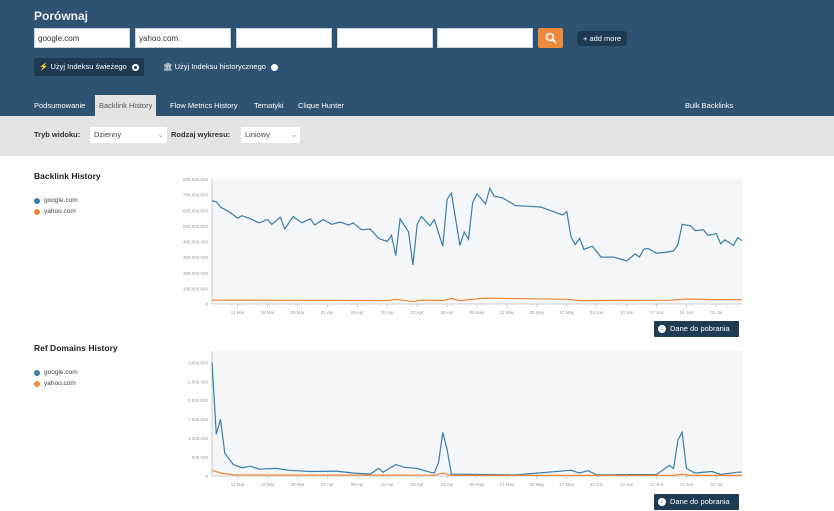  What do you see at coordinates (196, 257) in the screenshot?
I see `y-tick-label: 300,000,000` at bounding box center [196, 257].